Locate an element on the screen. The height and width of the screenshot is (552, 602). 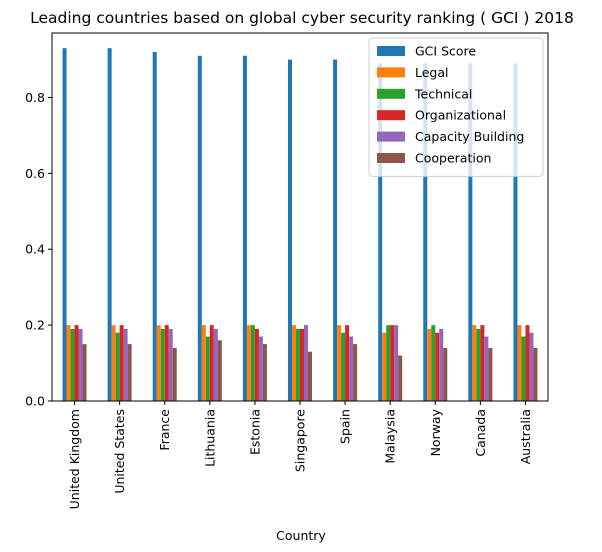
legend-label: Capacity Building is located at coordinates (469, 136).